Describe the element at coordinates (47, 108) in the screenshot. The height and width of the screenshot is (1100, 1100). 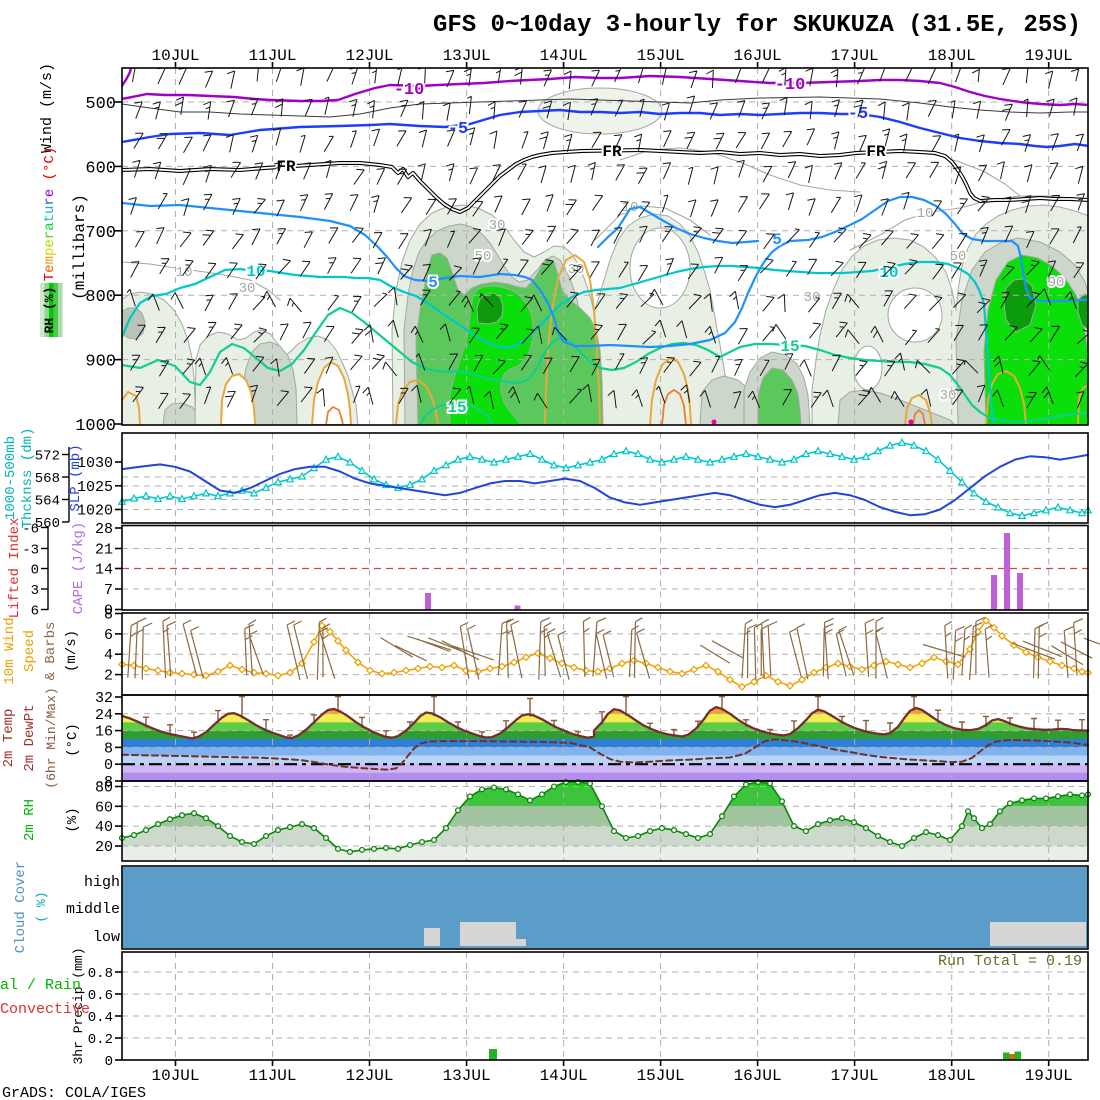
I see `svg-text: Wind (m/s)` at that location.